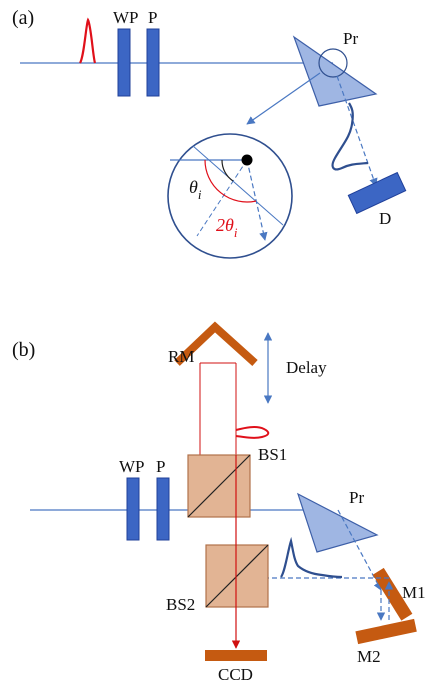  Describe the element at coordinates (350, 38) in the screenshot. I see `label-pr-a: Pr` at that location.